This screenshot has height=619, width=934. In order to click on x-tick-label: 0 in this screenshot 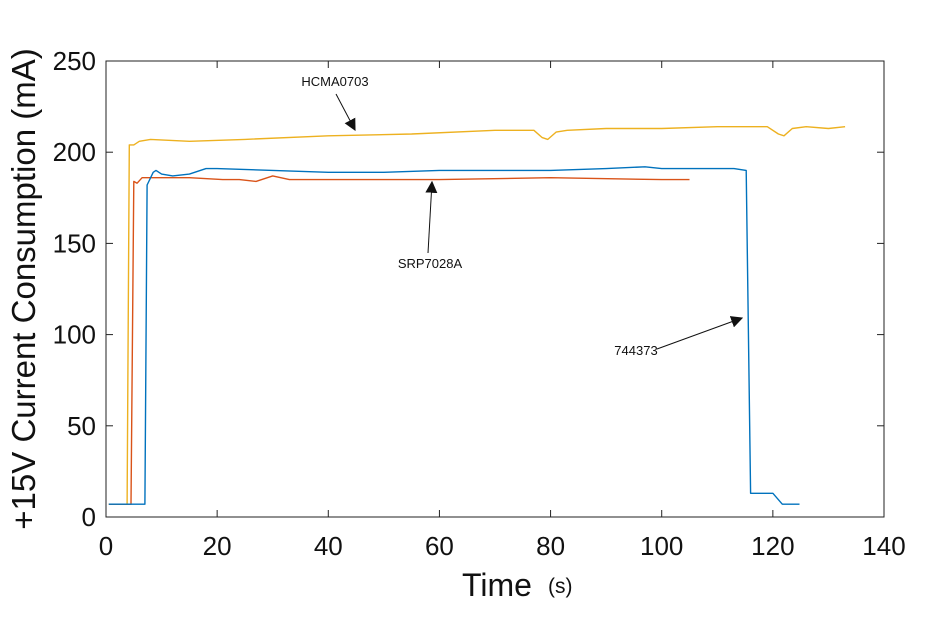, I will do `click(106, 546)`.